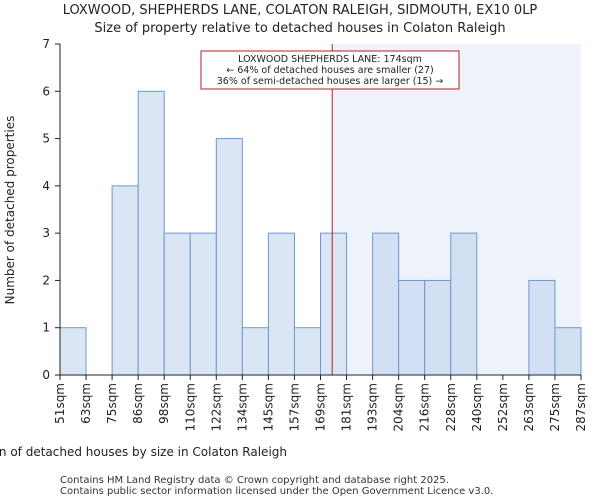 This screenshot has width=600, height=500. I want to click on x-tick-label-216sqm: 216sqm, so click(425, 407).